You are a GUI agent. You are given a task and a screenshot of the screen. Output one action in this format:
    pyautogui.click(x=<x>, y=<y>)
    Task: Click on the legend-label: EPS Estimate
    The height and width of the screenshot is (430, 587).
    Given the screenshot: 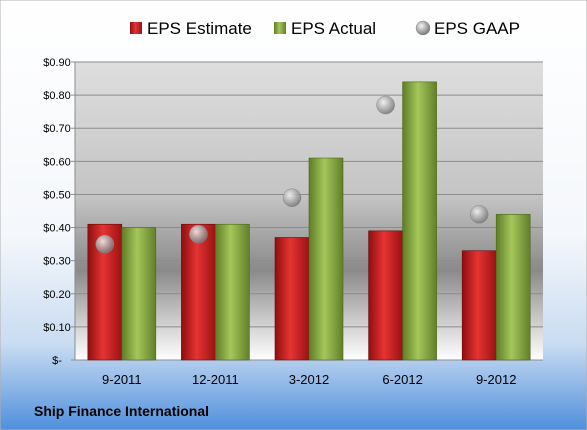 What is the action you would take?
    pyautogui.click(x=199, y=28)
    